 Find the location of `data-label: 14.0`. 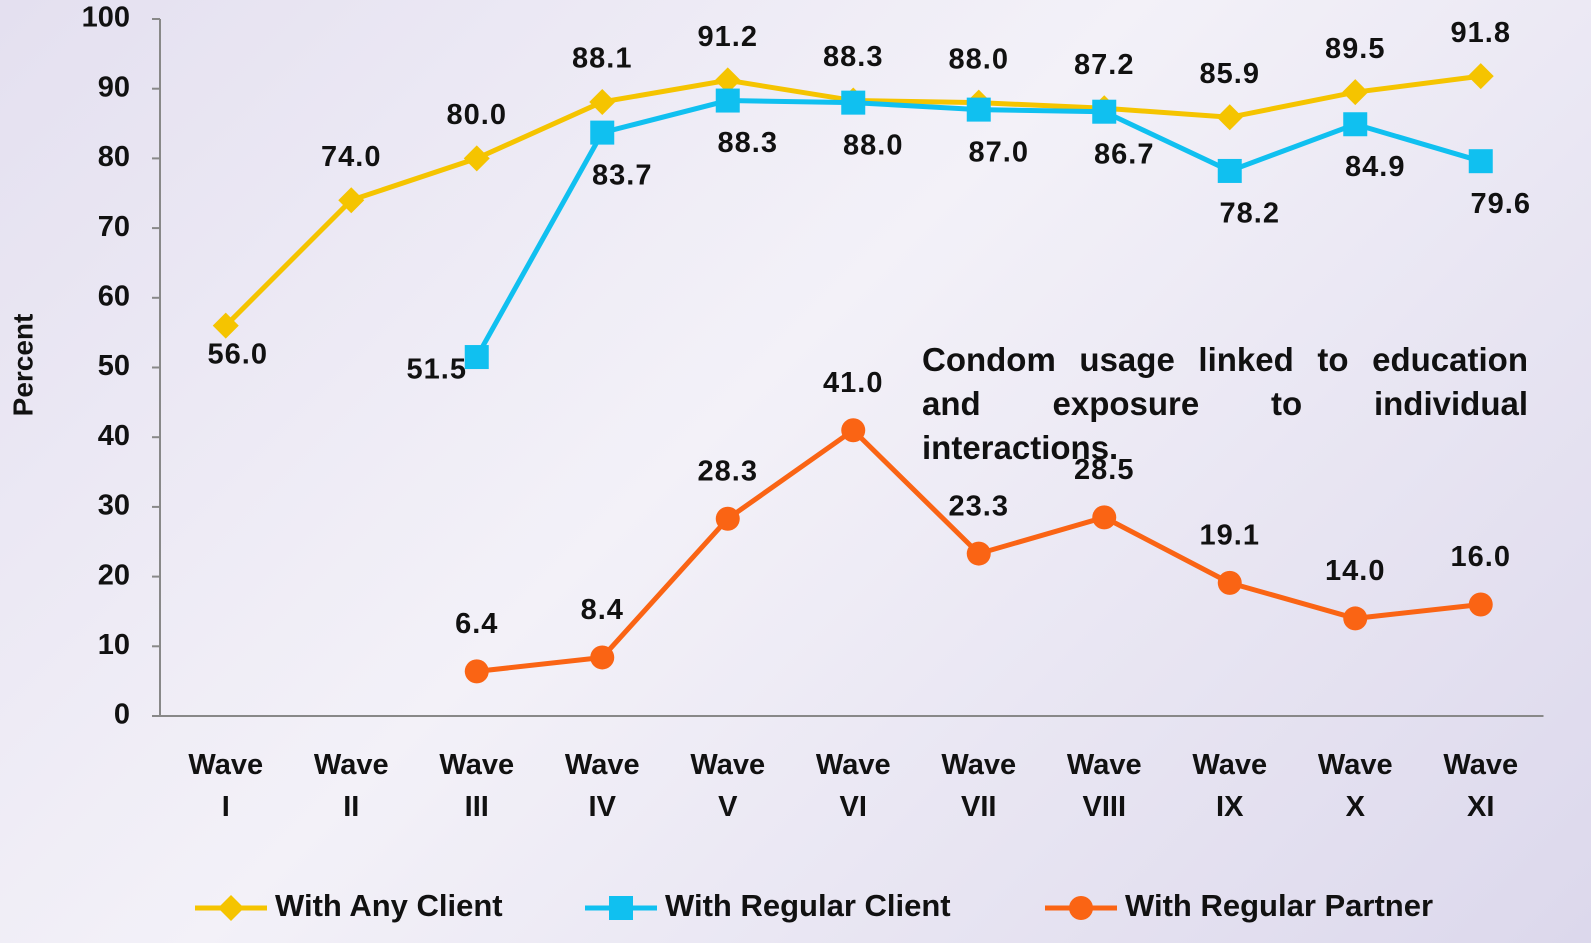

data-label: 14.0 is located at coordinates (1355, 571).